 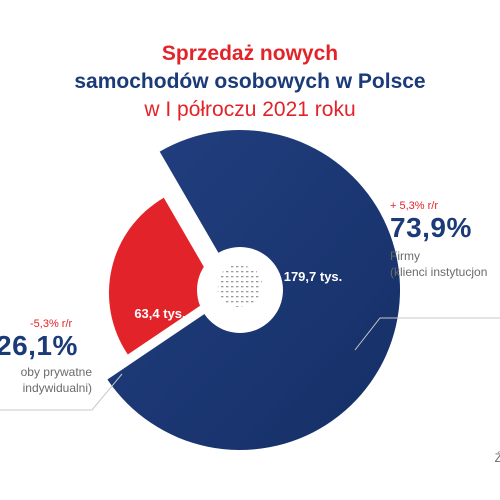 What do you see at coordinates (431, 227) in the screenshot?
I see `share-firmy: 73,9%` at bounding box center [431, 227].